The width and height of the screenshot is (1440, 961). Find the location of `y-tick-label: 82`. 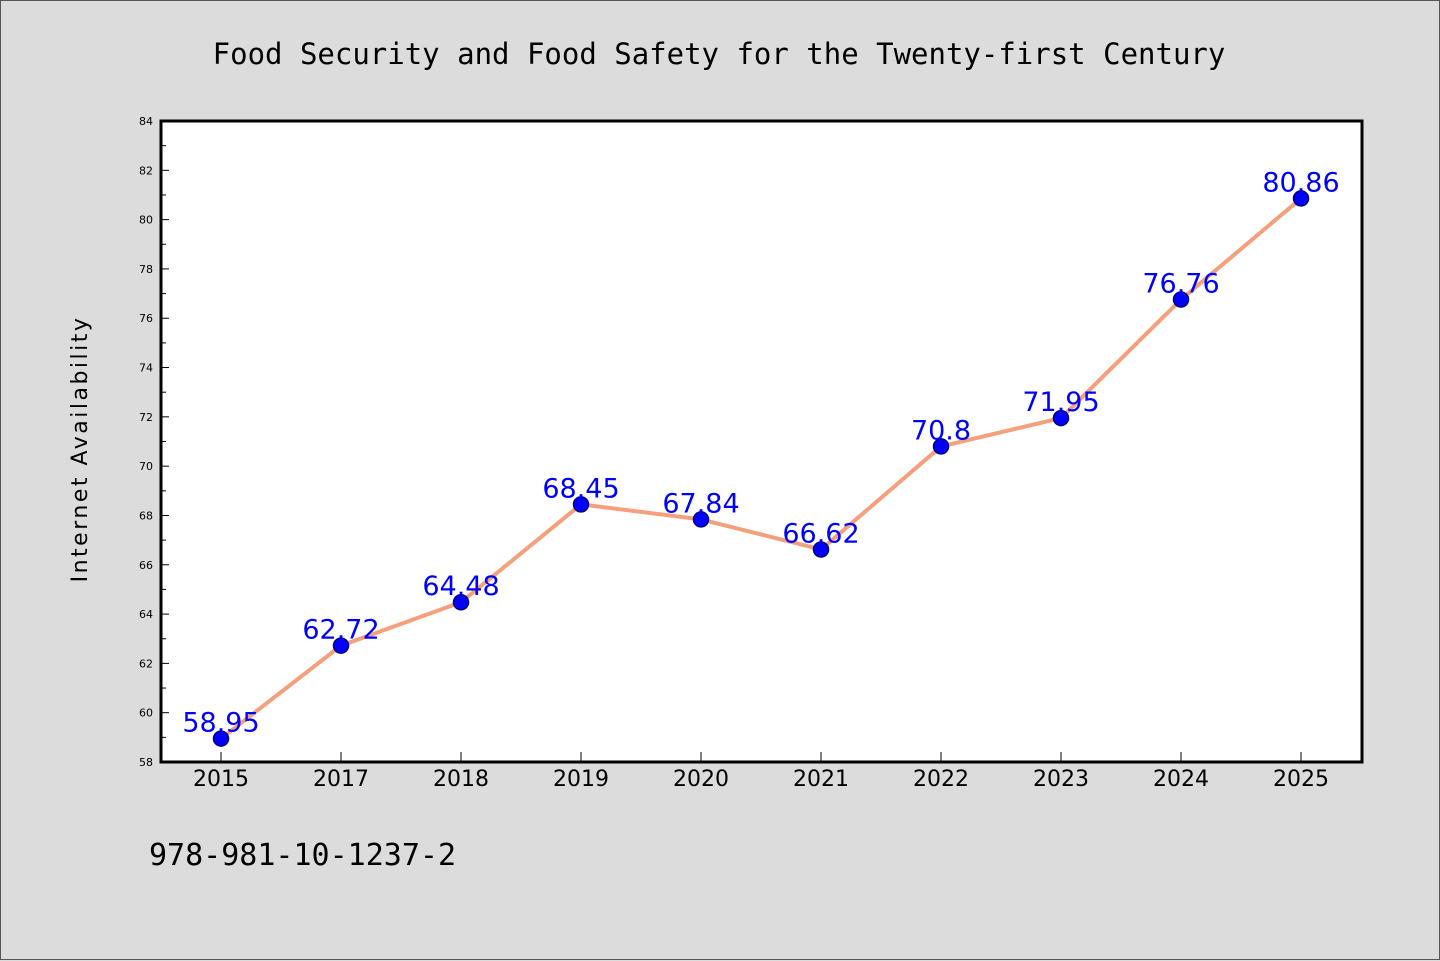

y-tick-label: 82 is located at coordinates (146, 170).